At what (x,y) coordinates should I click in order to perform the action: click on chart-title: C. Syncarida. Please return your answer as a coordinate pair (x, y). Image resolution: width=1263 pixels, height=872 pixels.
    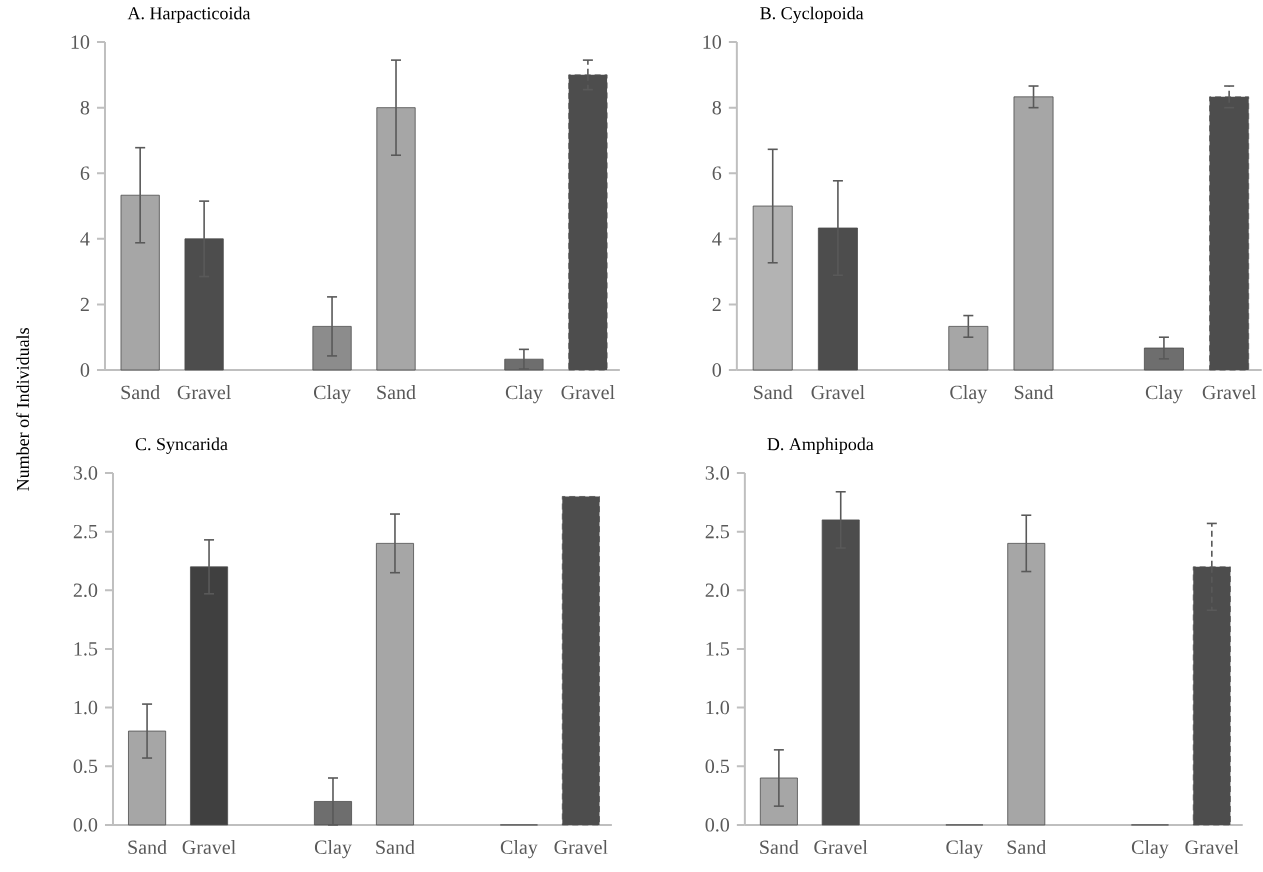
    Looking at the image, I should click on (181, 445).